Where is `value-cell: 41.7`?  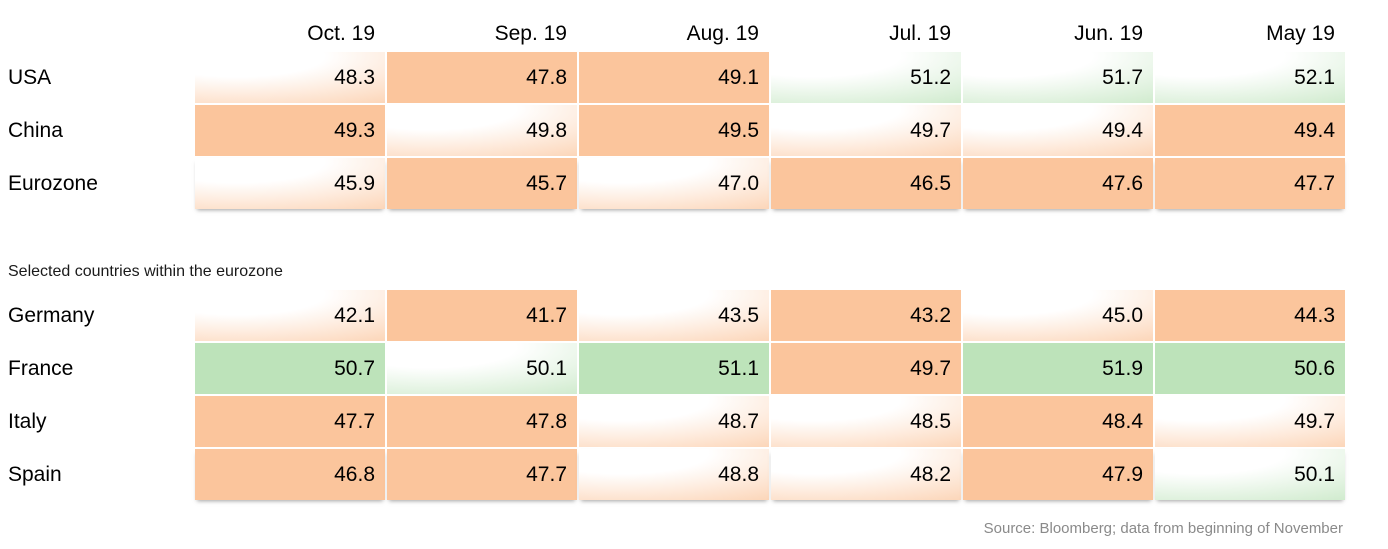
value-cell: 41.7 is located at coordinates (482, 315).